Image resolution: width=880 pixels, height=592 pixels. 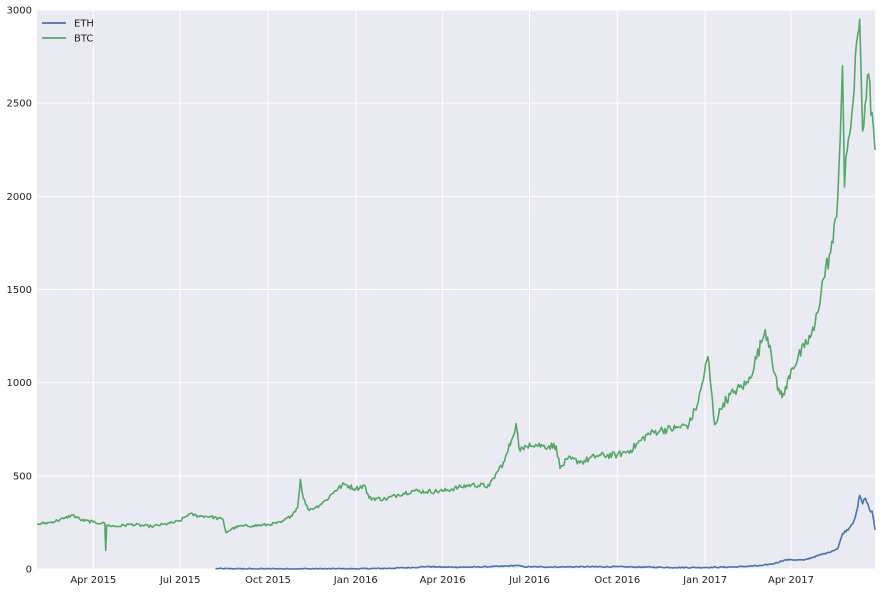 What do you see at coordinates (704, 580) in the screenshot?
I see `x-tick-label: Jan 2017` at bounding box center [704, 580].